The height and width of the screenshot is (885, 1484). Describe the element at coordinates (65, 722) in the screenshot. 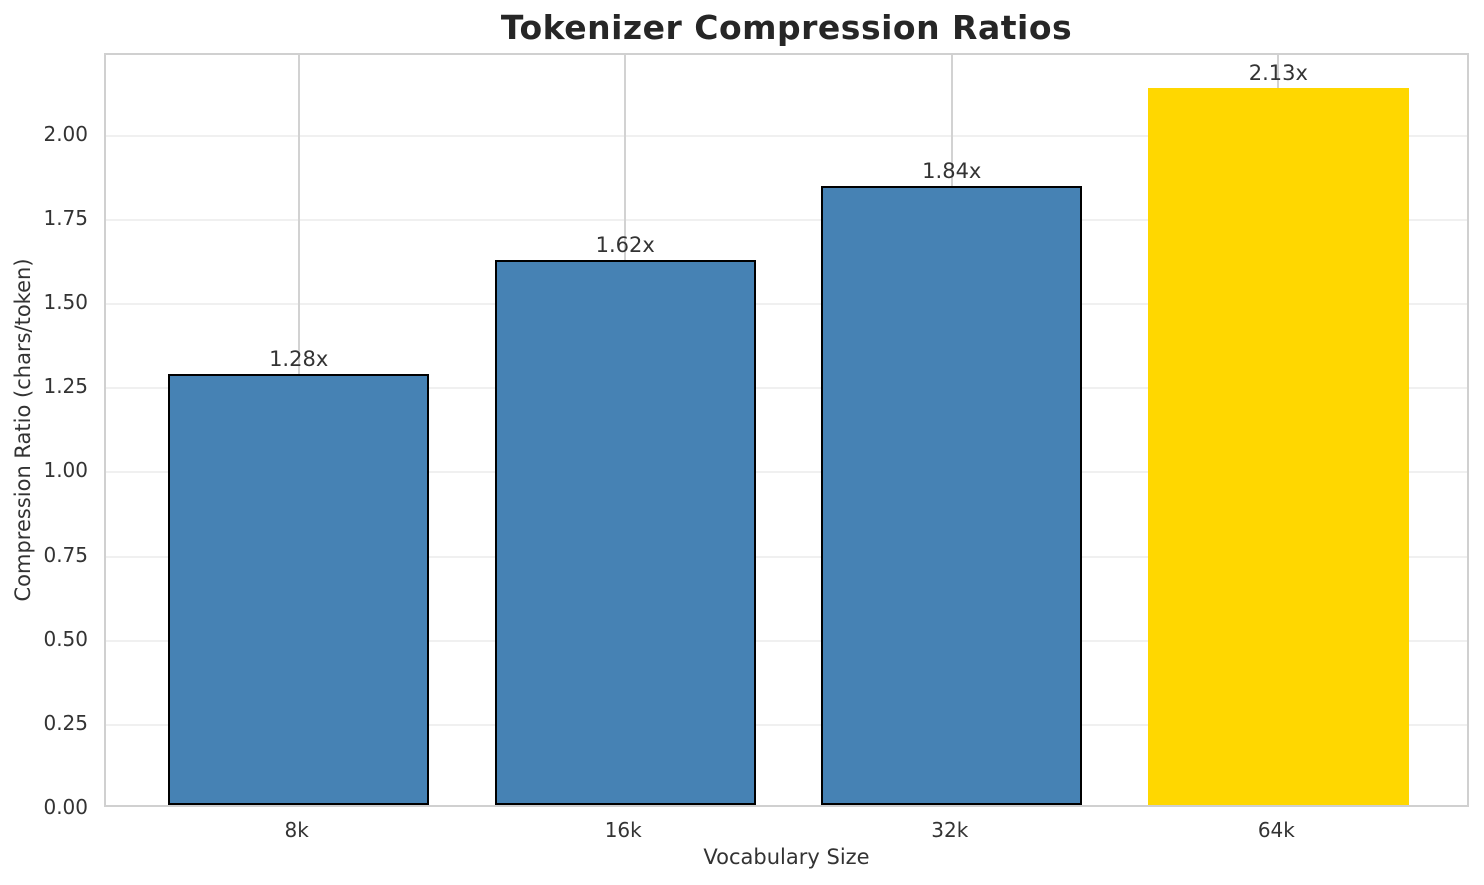

I see `y-tick-label: 0.25` at that location.